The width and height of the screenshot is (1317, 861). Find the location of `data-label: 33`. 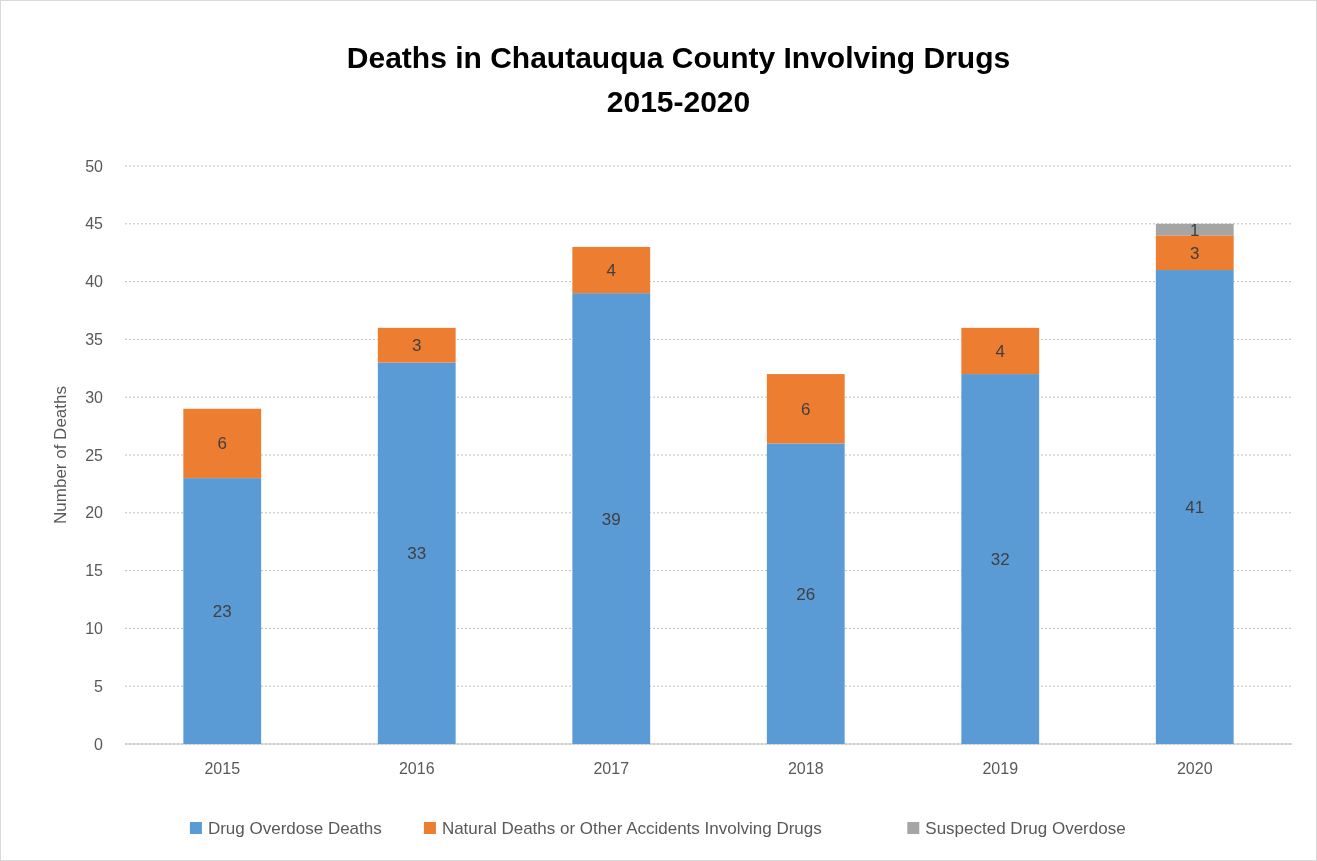

data-label: 33 is located at coordinates (417, 554).